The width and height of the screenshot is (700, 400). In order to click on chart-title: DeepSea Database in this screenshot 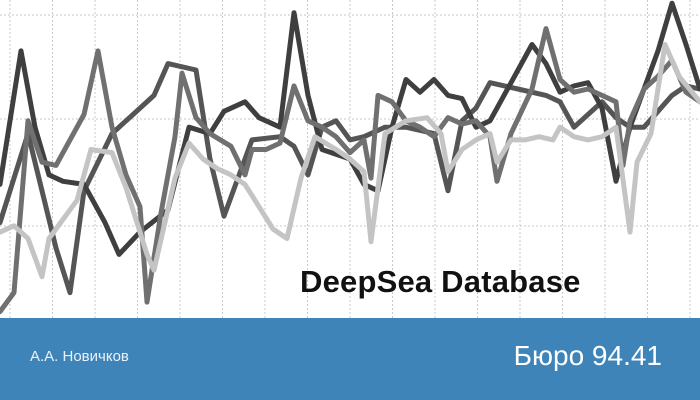, I will do `click(440, 281)`.